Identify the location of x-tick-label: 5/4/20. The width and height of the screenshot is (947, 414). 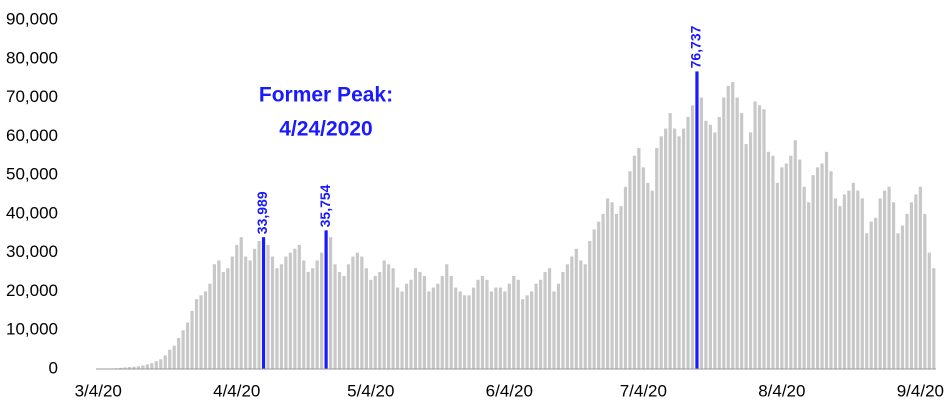
(370, 390).